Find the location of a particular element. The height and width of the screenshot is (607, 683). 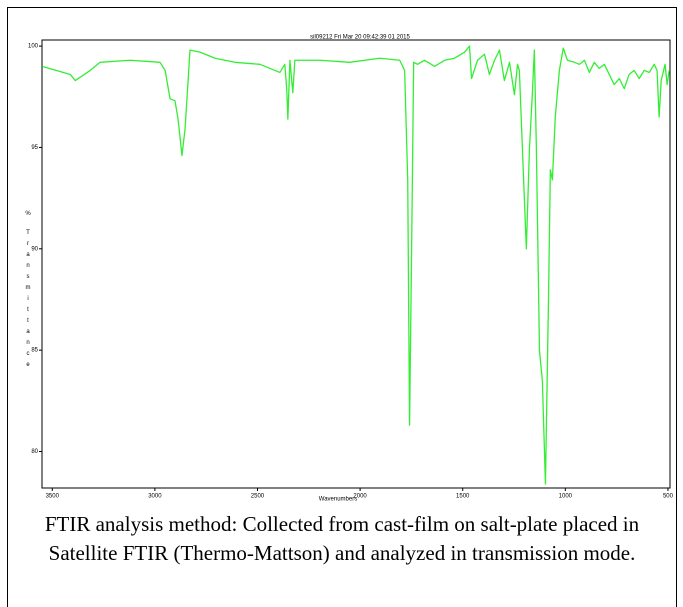

x-tick-label: 2500 is located at coordinates (258, 497).